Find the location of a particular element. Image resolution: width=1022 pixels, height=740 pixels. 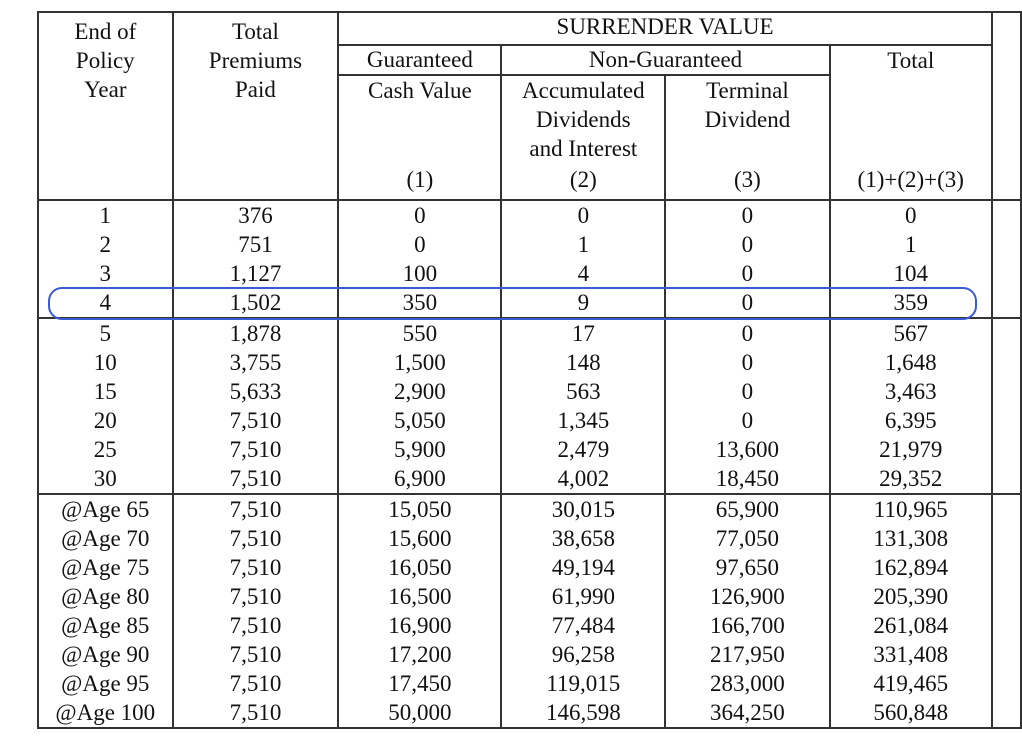

table-row: @Age 95 7,510 17,450 119,015 283,000 419,465 is located at coordinates (529, 683).